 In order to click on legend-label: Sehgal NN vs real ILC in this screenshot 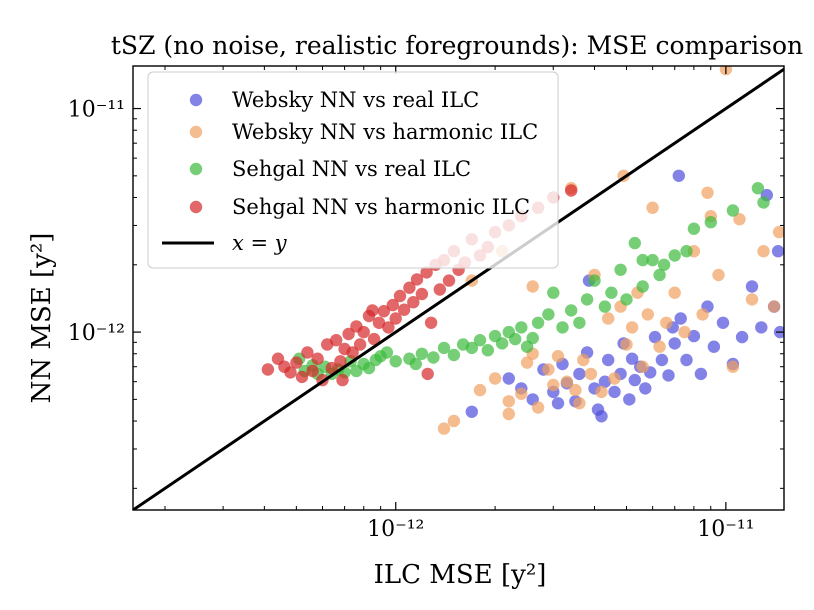, I will do `click(351, 169)`.